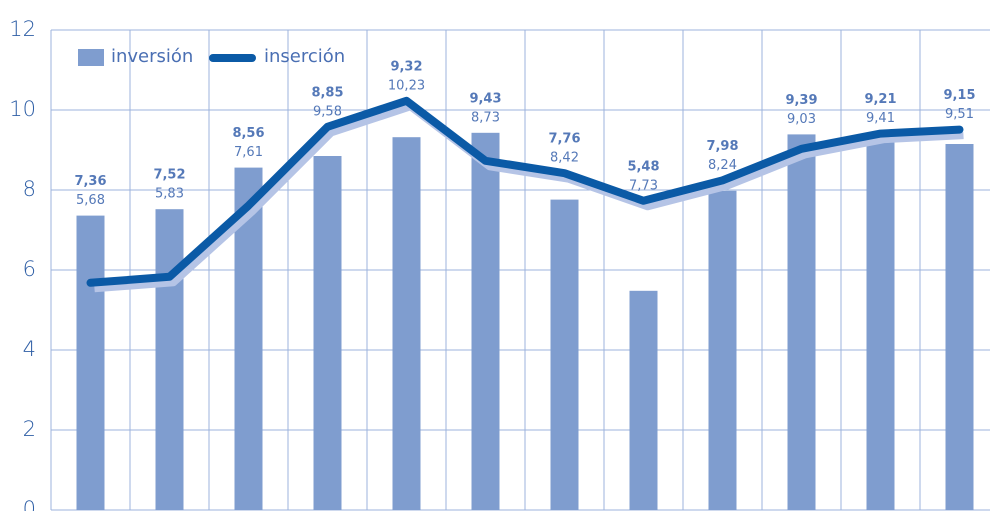 The image size is (990, 511). I want to click on bar-value-label: 9,43, so click(485, 98).